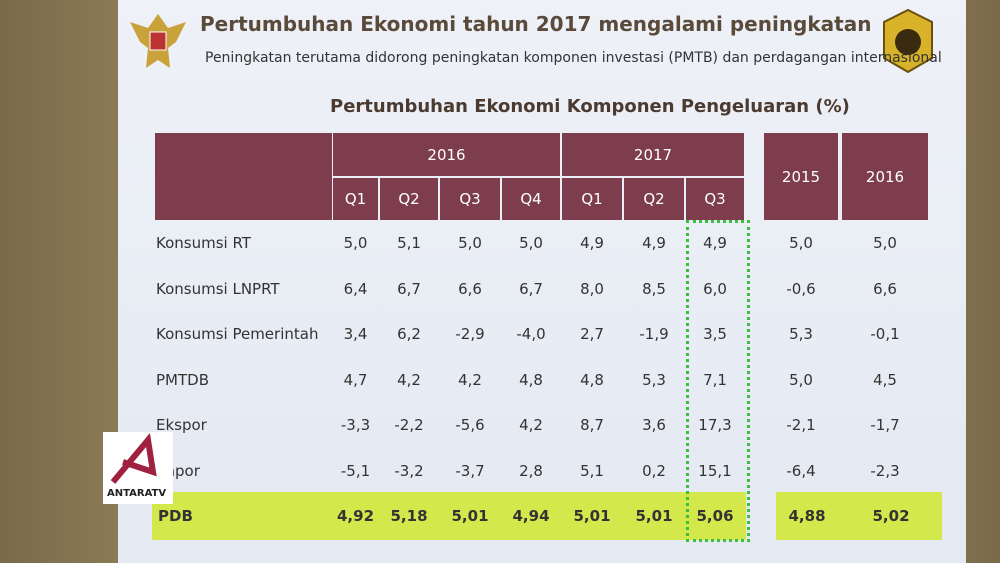 The image size is (1000, 563). Describe the element at coordinates (355, 334) in the screenshot. I see `value-cell: 3,4` at that location.